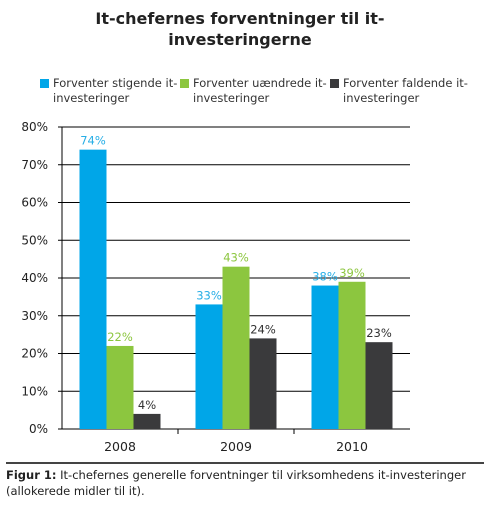 The width and height of the screenshot is (490, 509). Describe the element at coordinates (93, 141) in the screenshot. I see `data-label: 74%` at that location.